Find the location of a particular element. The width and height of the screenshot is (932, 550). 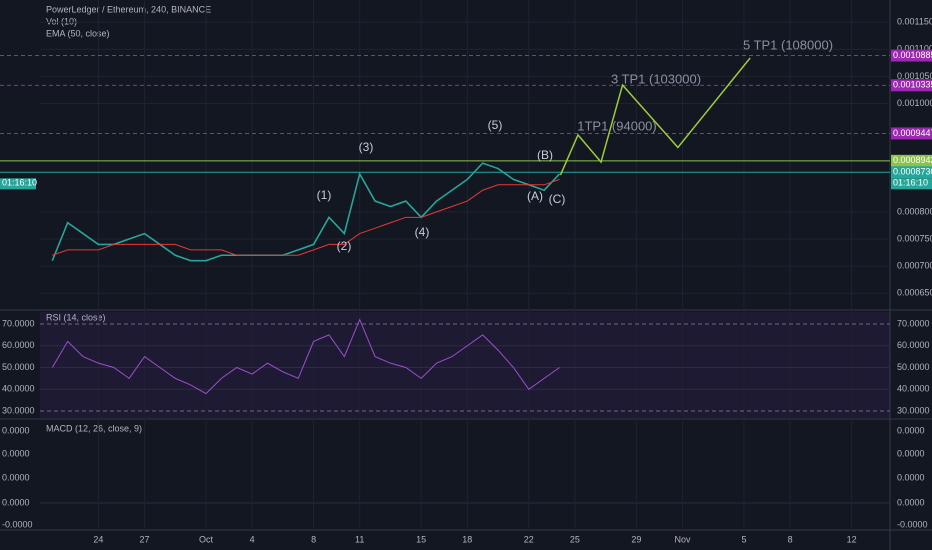

rsi-line is located at coordinates (305, 356).